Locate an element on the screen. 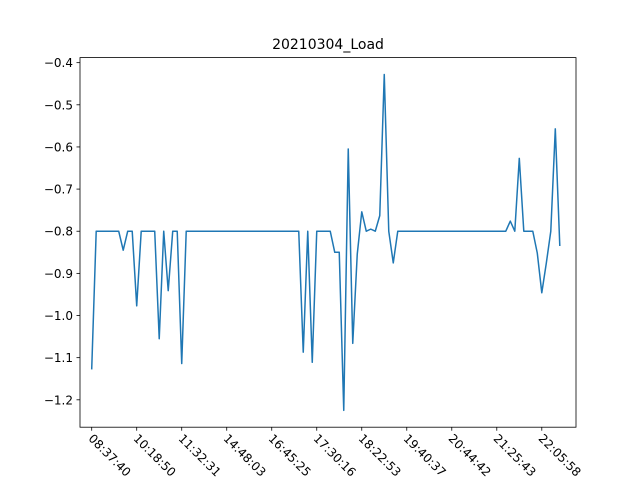 Image resolution: width=640 pixels, height=480 pixels. y-tick-label: −1.0 is located at coordinates (58, 316).